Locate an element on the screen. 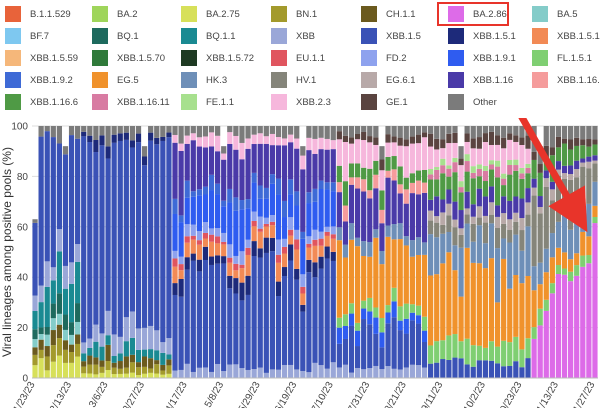  legend-item-ba-2: BA.2 is located at coordinates (115, 14).